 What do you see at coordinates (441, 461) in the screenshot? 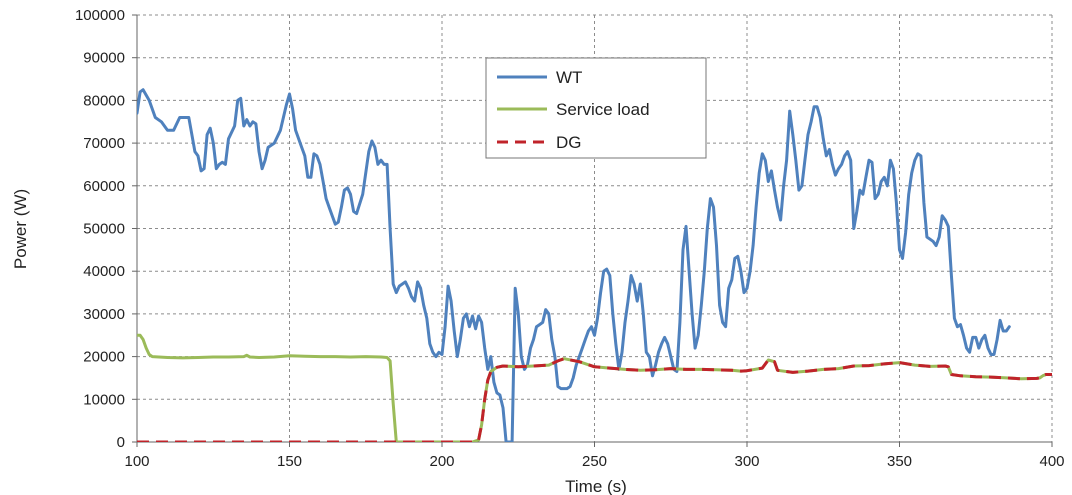
I see `x-tick-label-2: 200` at bounding box center [441, 461].